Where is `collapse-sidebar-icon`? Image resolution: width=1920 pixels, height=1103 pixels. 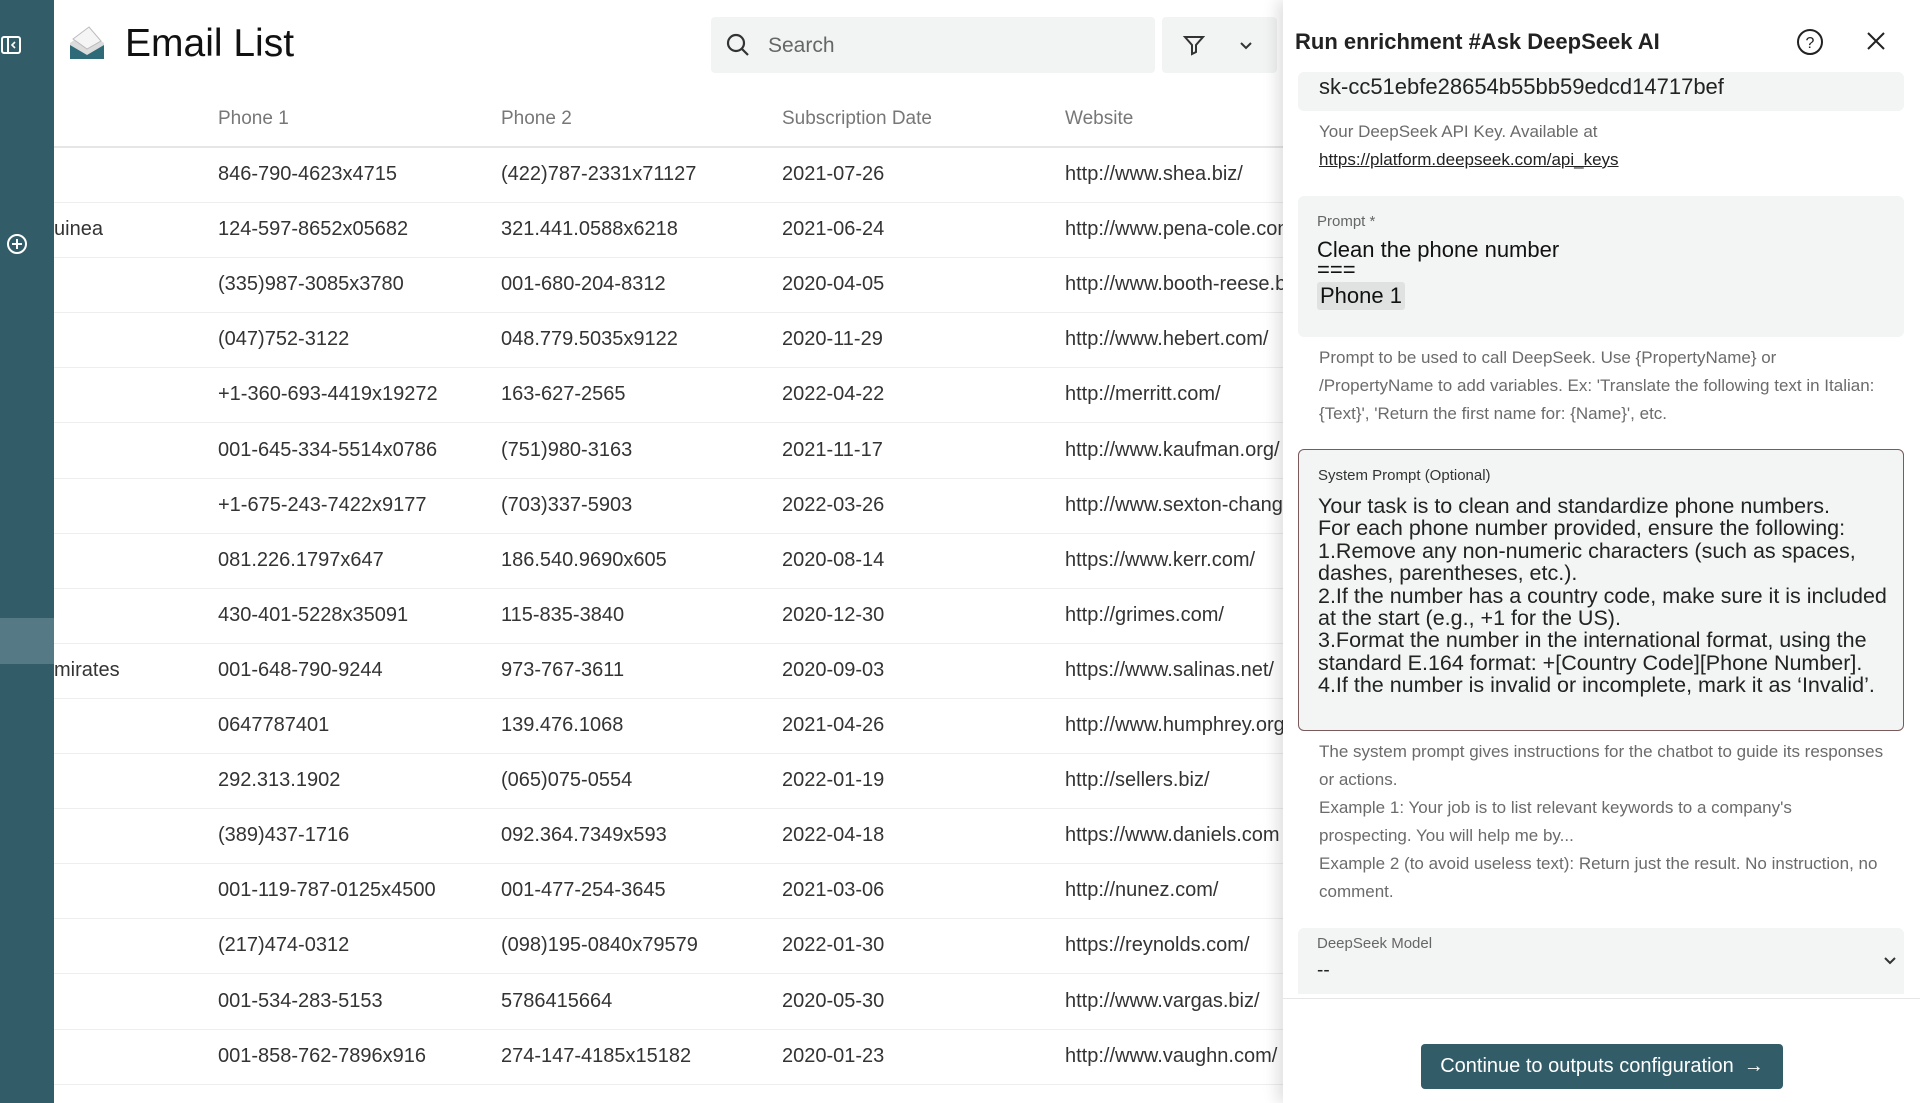 collapse-sidebar-icon is located at coordinates (11, 45).